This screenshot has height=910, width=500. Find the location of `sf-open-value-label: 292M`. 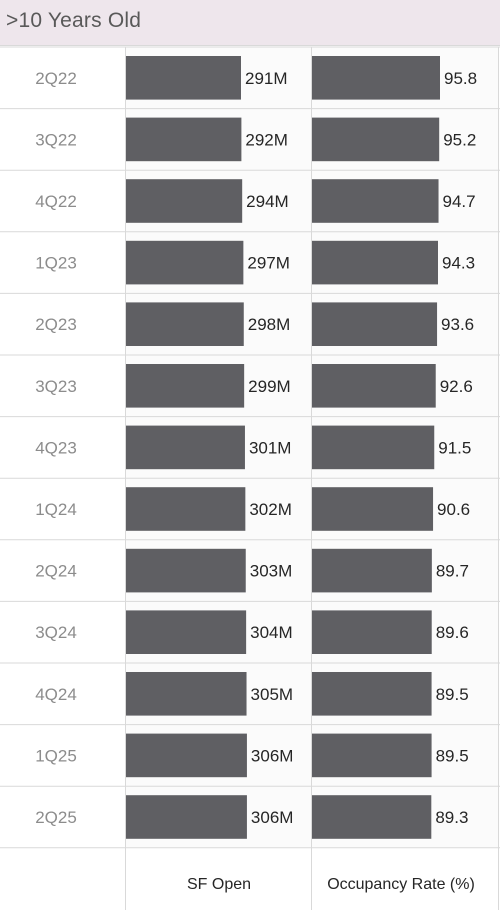

sf-open-value-label: 292M is located at coordinates (266, 139).